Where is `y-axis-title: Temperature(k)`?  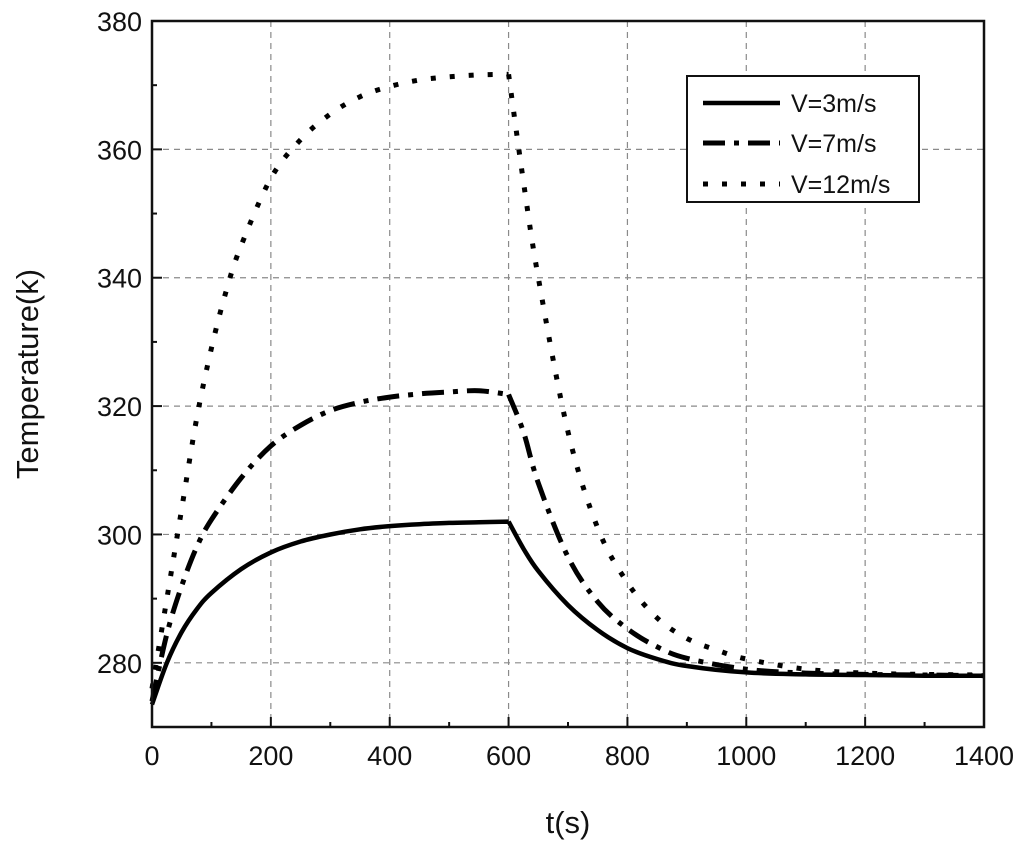
y-axis-title: Temperature(k) is located at coordinates (27, 374).